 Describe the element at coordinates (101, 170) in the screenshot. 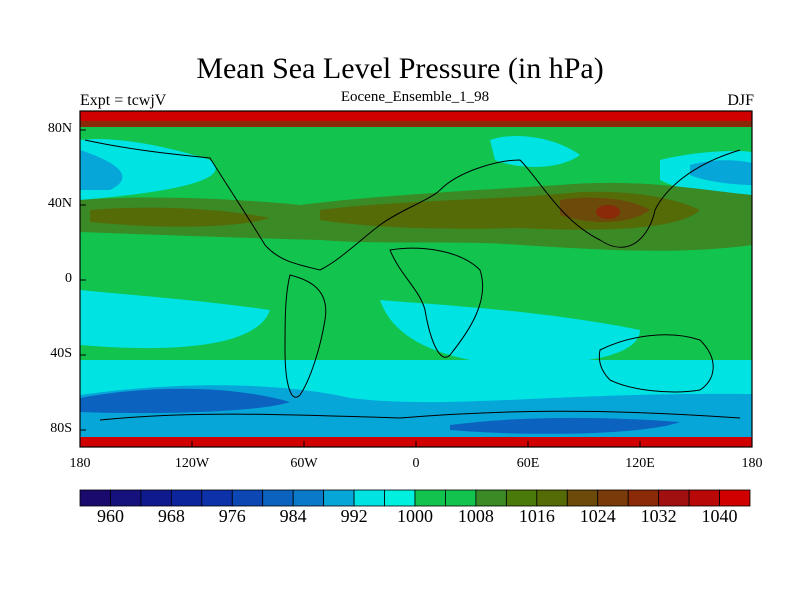

I see `field-npacific-blue` at that location.